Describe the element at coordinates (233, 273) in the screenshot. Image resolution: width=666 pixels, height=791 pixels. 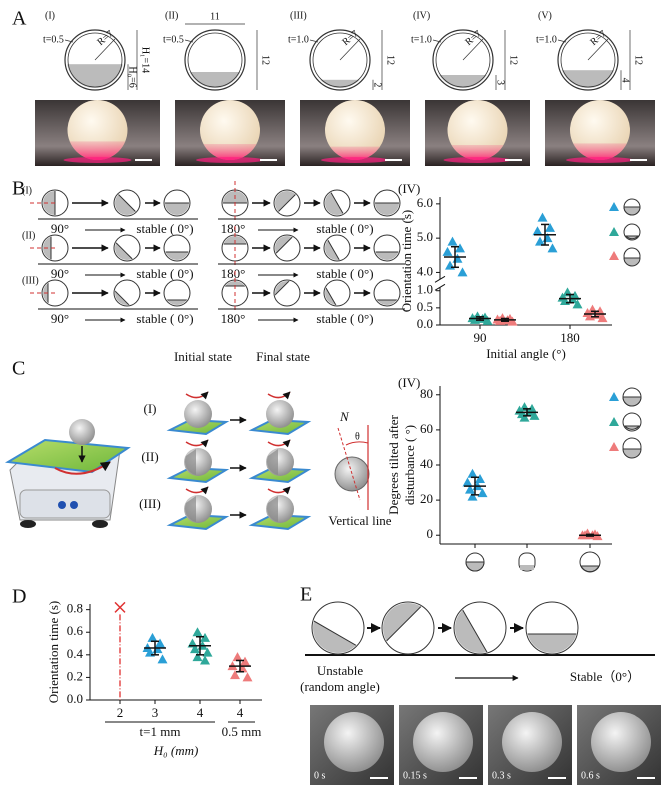
I see `angle-label: 180°` at that location.